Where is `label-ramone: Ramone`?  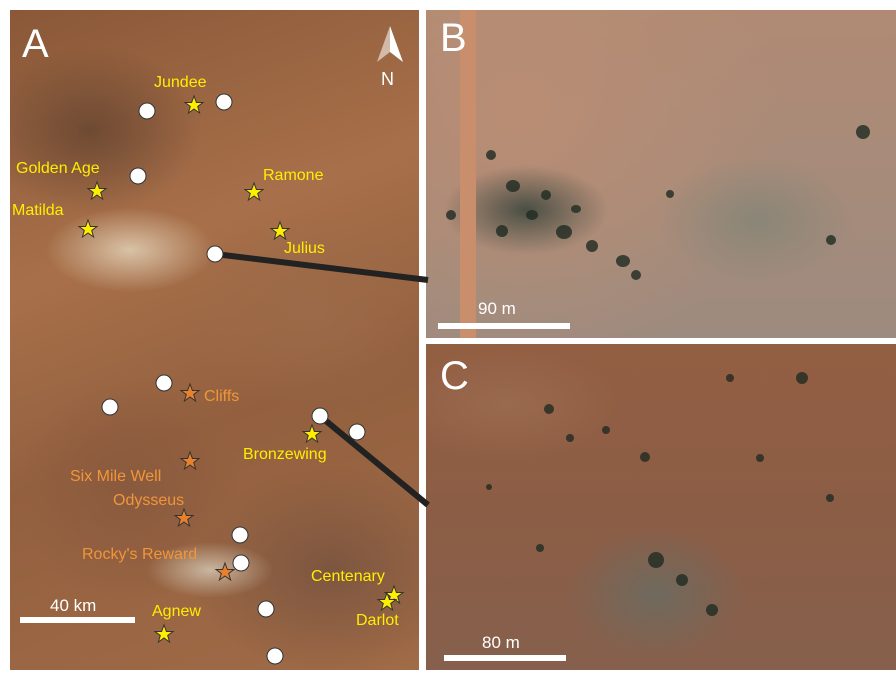 label-ramone: Ramone is located at coordinates (293, 175).